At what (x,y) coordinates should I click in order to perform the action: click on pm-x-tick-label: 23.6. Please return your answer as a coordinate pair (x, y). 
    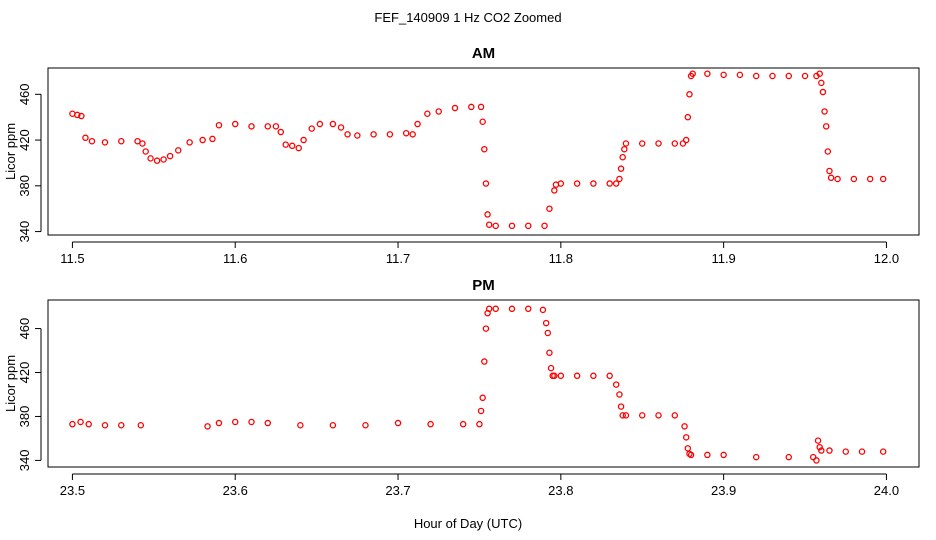
    Looking at the image, I should click on (235, 490).